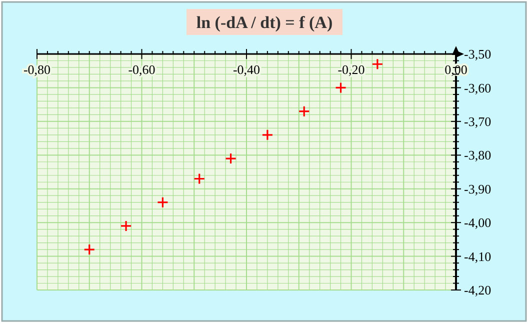 The height and width of the screenshot is (324, 529). Describe the element at coordinates (478, 290) in the screenshot. I see `y-tick-label: -4,20` at that location.